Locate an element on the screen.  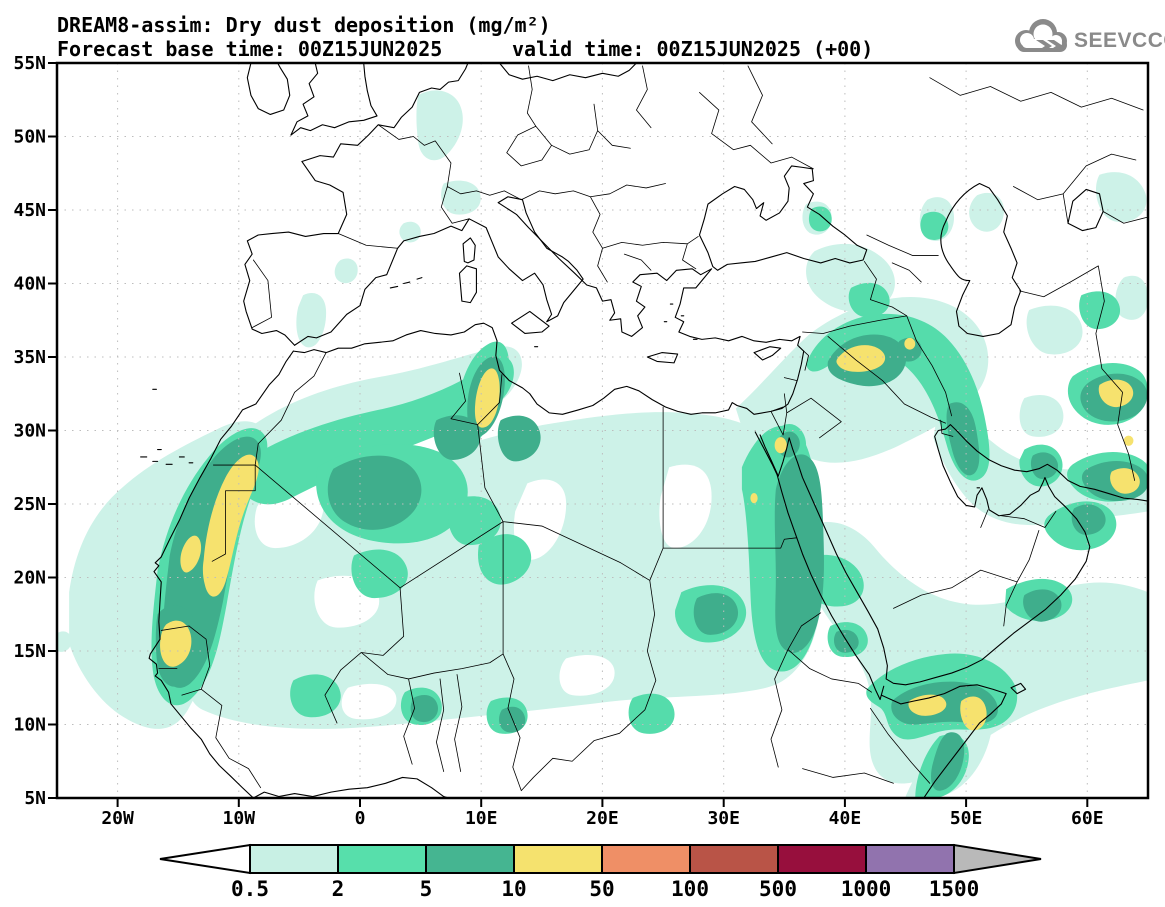
cloud-icon is located at coordinates (1041, 35).